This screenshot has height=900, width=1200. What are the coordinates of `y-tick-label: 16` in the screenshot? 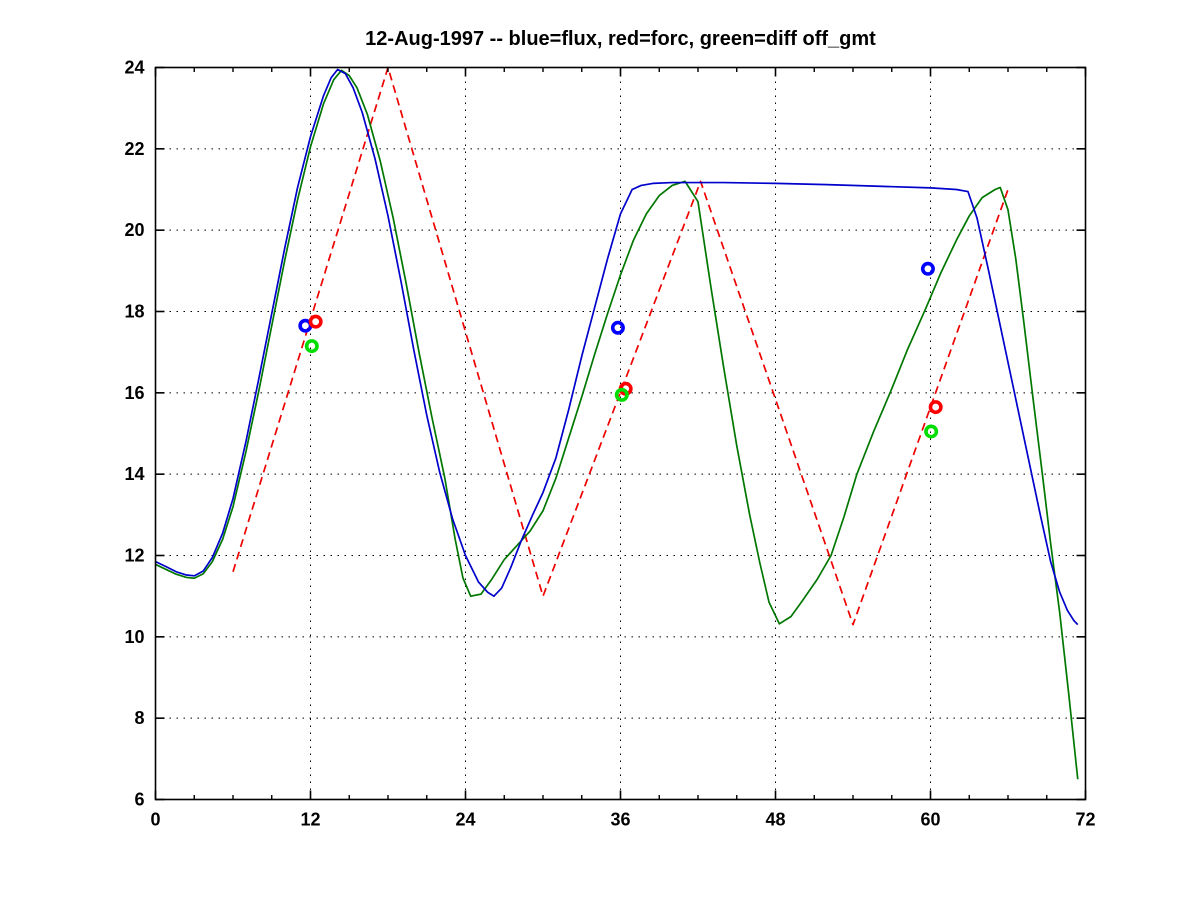 It's located at (134, 393).